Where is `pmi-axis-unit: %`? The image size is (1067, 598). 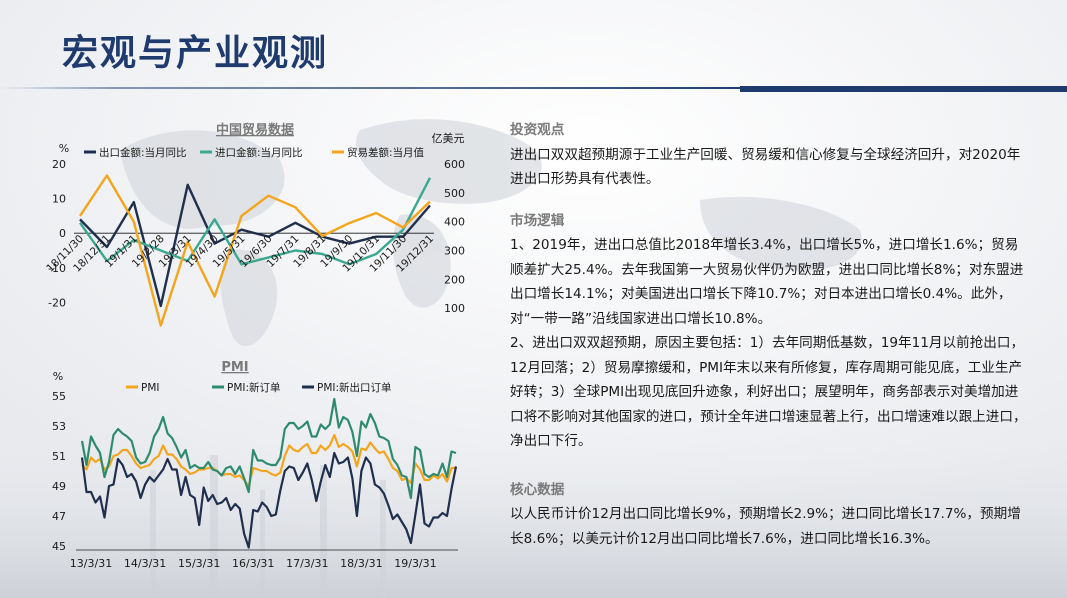
pmi-axis-unit: % is located at coordinates (58, 376).